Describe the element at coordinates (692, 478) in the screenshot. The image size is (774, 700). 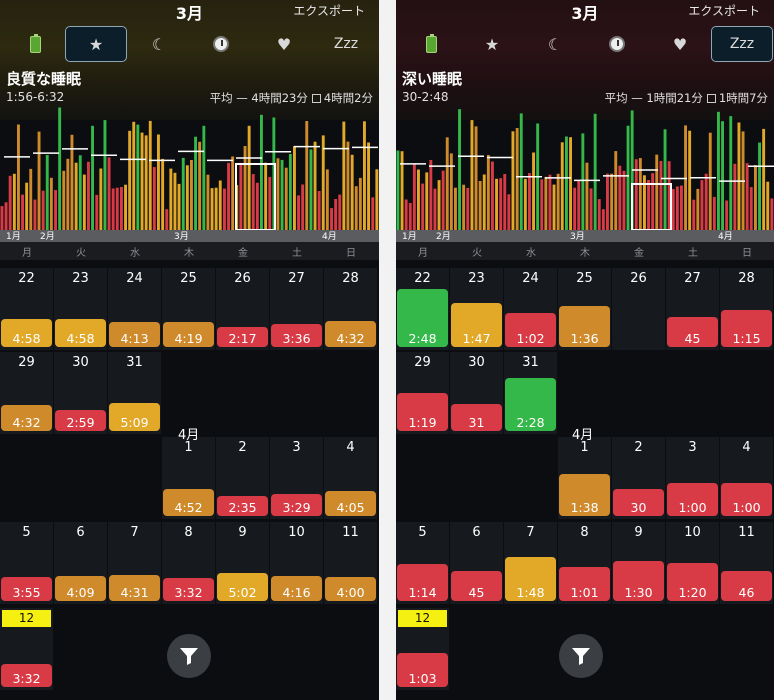
I see `day-cell: 3 1:00` at that location.